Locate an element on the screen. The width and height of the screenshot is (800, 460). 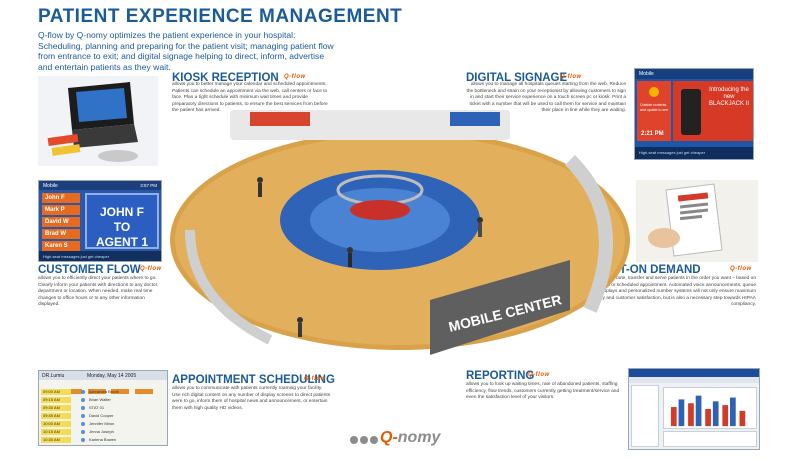
appointment-row: 10:00 AM Jennifer Miron is located at coordinates (103, 424).